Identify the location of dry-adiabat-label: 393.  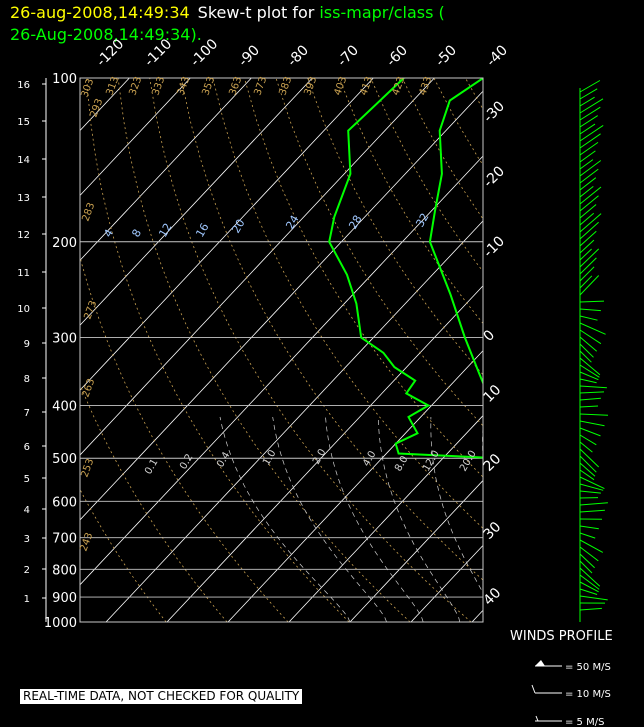
(310, 86).